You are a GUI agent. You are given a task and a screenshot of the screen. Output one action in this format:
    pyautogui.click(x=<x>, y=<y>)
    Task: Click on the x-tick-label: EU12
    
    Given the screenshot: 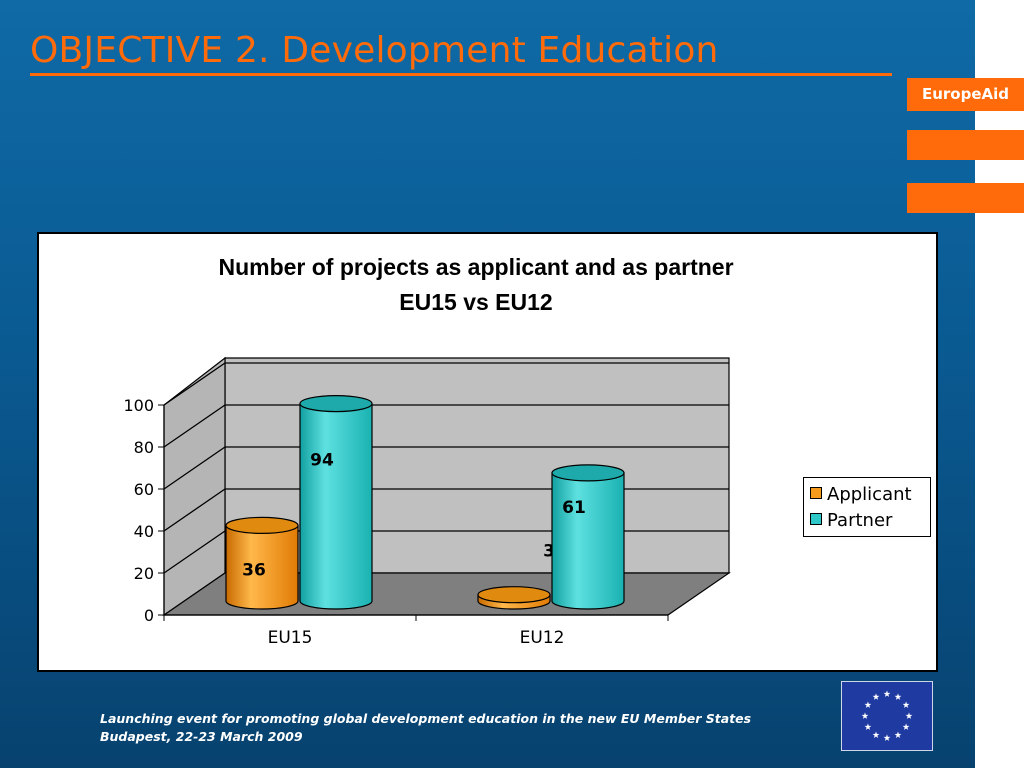 What is the action you would take?
    pyautogui.click(x=542, y=638)
    